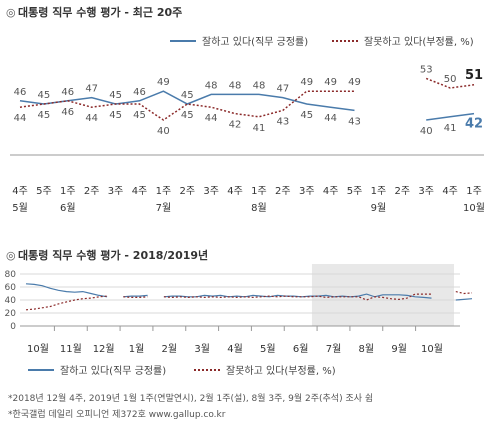  Describe the element at coordinates (113, 255) in the screenshot. I see `chart-title-text: 대통령 직무 수행 평가 - 2018/2019년` at that location.